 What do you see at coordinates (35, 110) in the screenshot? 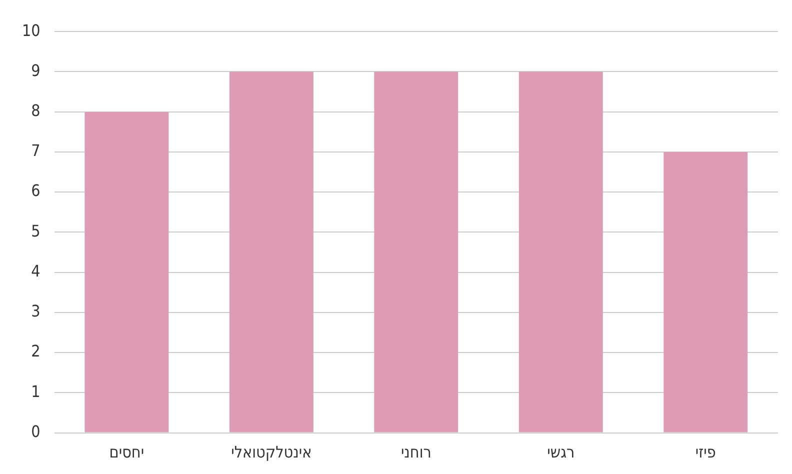
I see `y-tick-label: 8` at bounding box center [35, 110].